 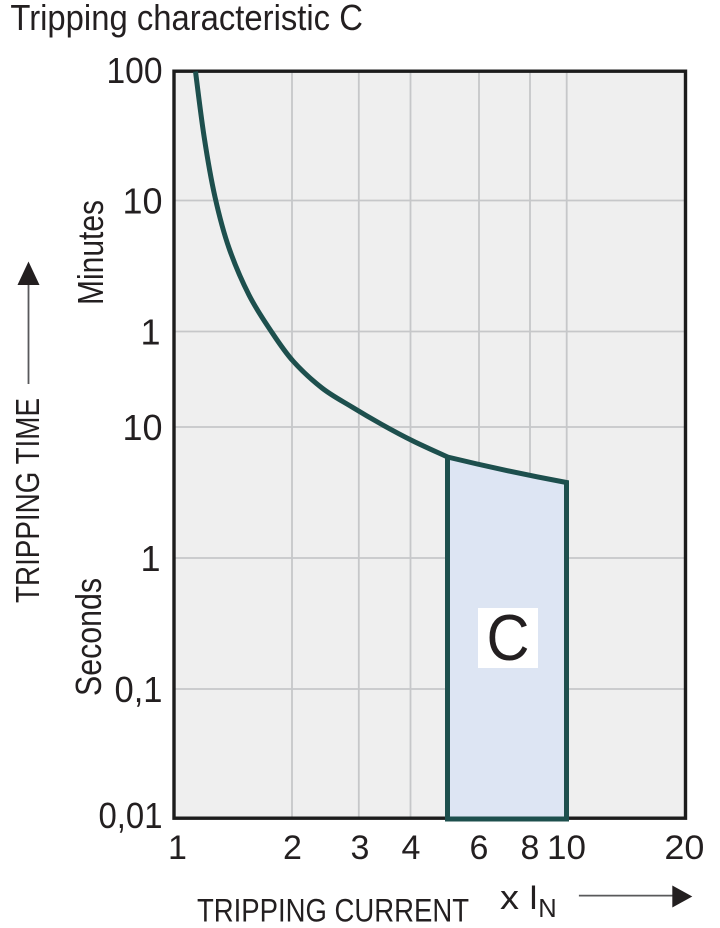 I want to click on svg-text: x, so click(x=509, y=898).